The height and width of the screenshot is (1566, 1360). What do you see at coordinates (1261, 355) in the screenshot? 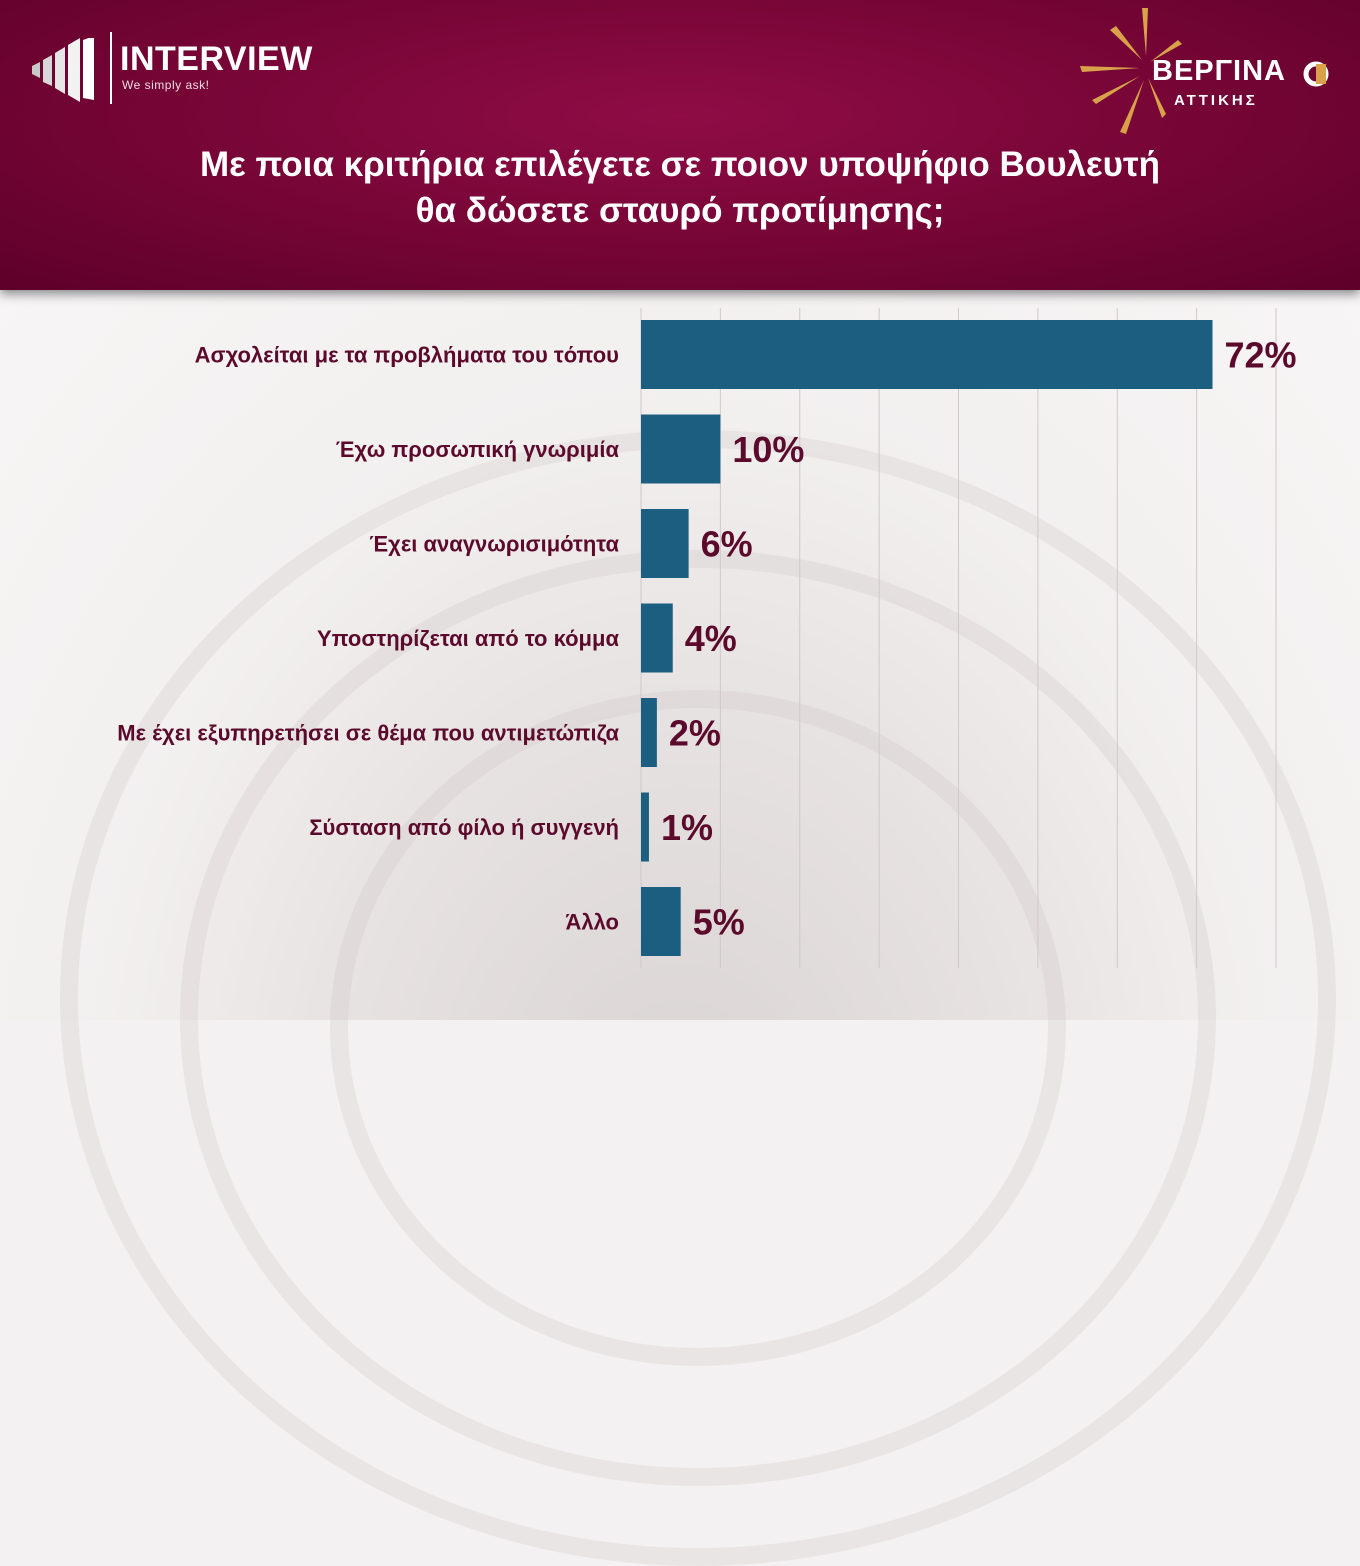
I see `value-label: 72%` at bounding box center [1261, 355].